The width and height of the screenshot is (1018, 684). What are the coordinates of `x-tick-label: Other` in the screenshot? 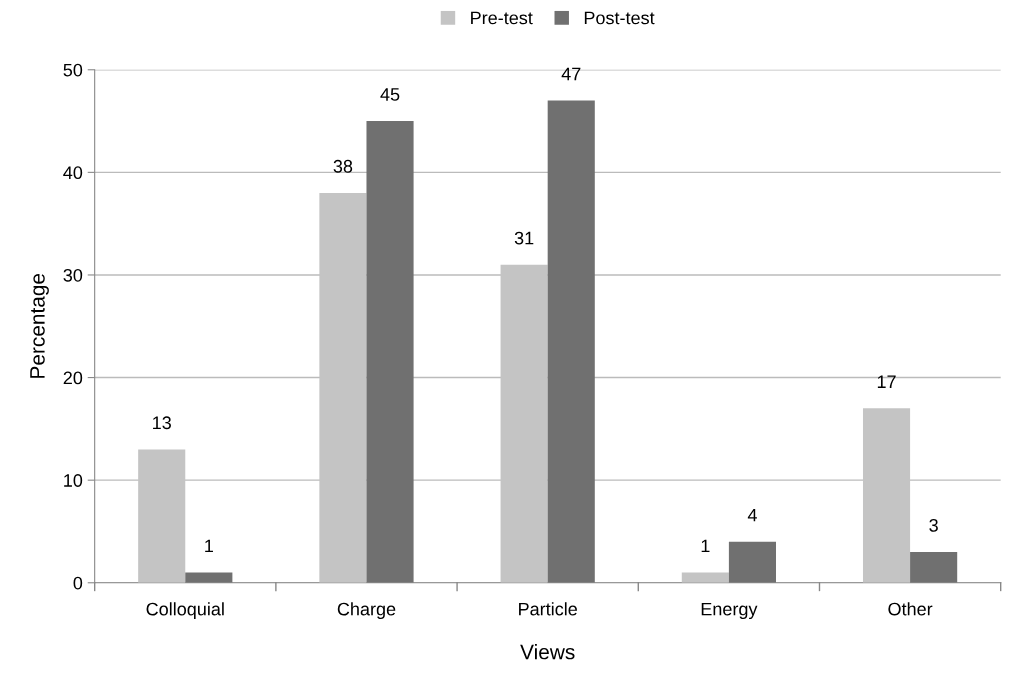 It's located at (910, 609).